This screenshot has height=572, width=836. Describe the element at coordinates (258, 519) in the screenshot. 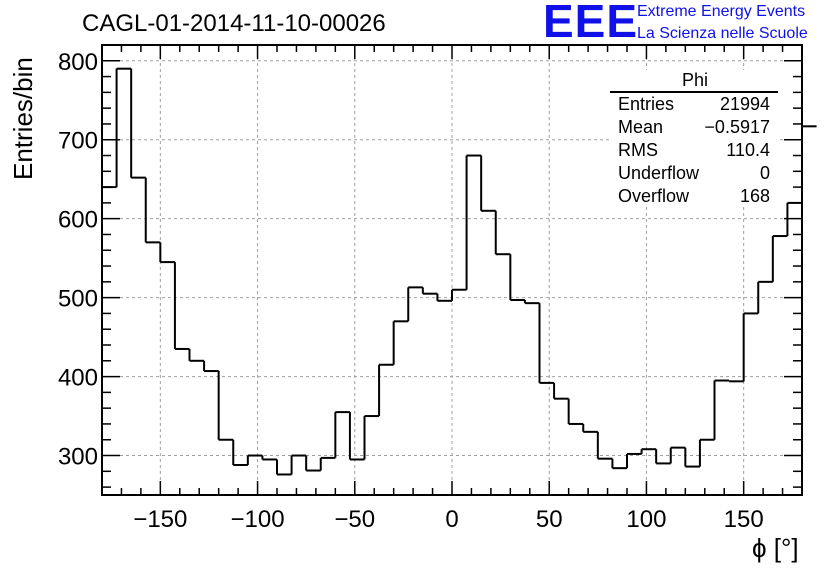

I see `x-tick-label: −100` at that location.